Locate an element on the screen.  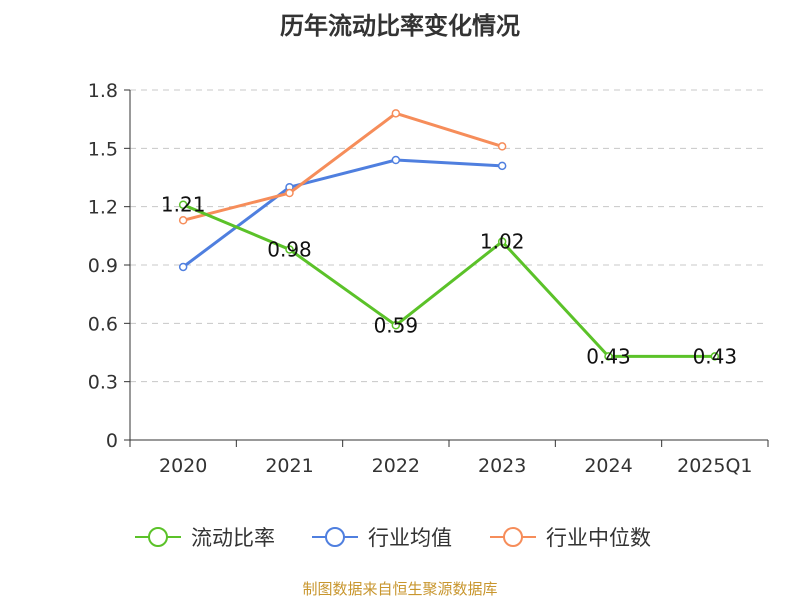
legend-label: 行业均值 is located at coordinates (410, 538).